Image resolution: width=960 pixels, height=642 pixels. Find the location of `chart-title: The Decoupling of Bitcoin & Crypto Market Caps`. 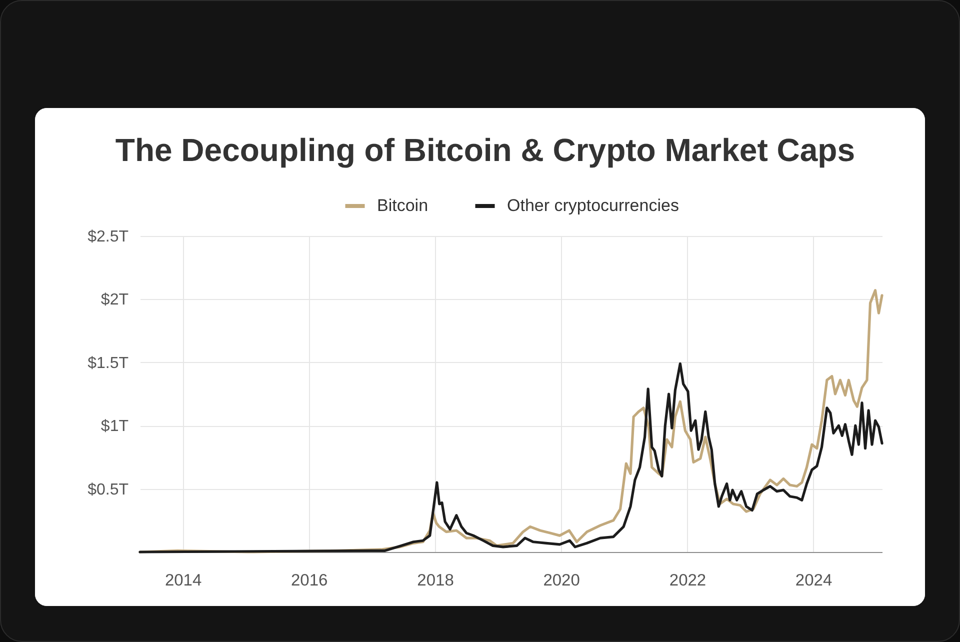

chart-title: The Decoupling of Bitcoin & Crypto Market Caps is located at coordinates (485, 150).